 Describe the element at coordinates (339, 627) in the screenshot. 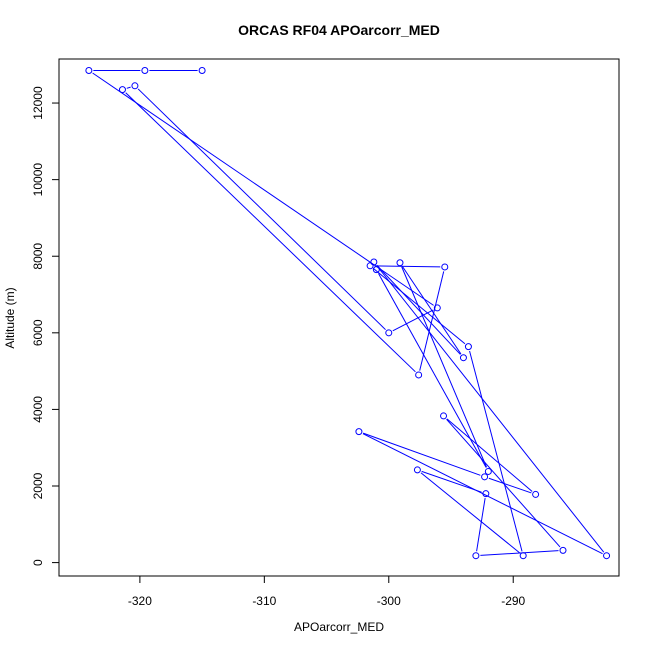

I see `x-axis-label: APOarcorr_MED` at that location.